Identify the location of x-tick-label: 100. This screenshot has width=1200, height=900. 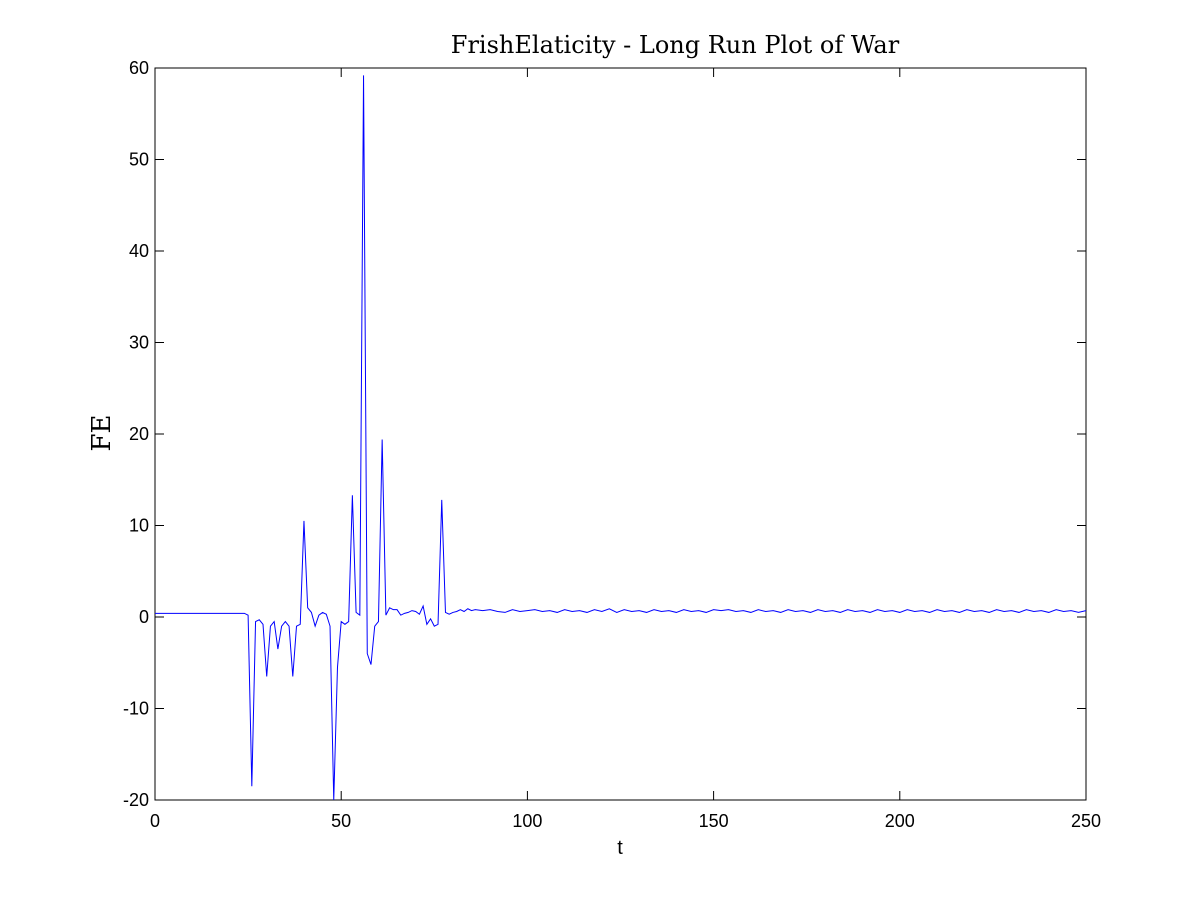
(527, 821).